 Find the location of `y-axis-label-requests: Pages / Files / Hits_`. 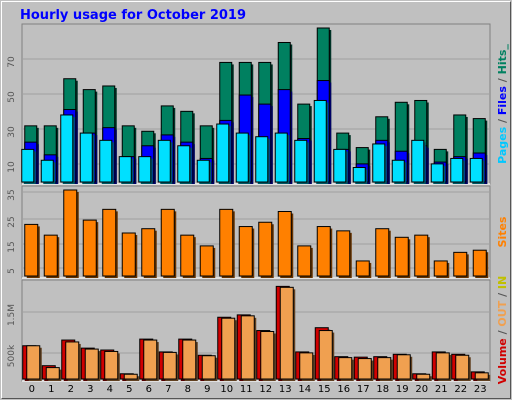

y-axis-label-requests: Pages / Files / Hits_ is located at coordinates (503, 104).